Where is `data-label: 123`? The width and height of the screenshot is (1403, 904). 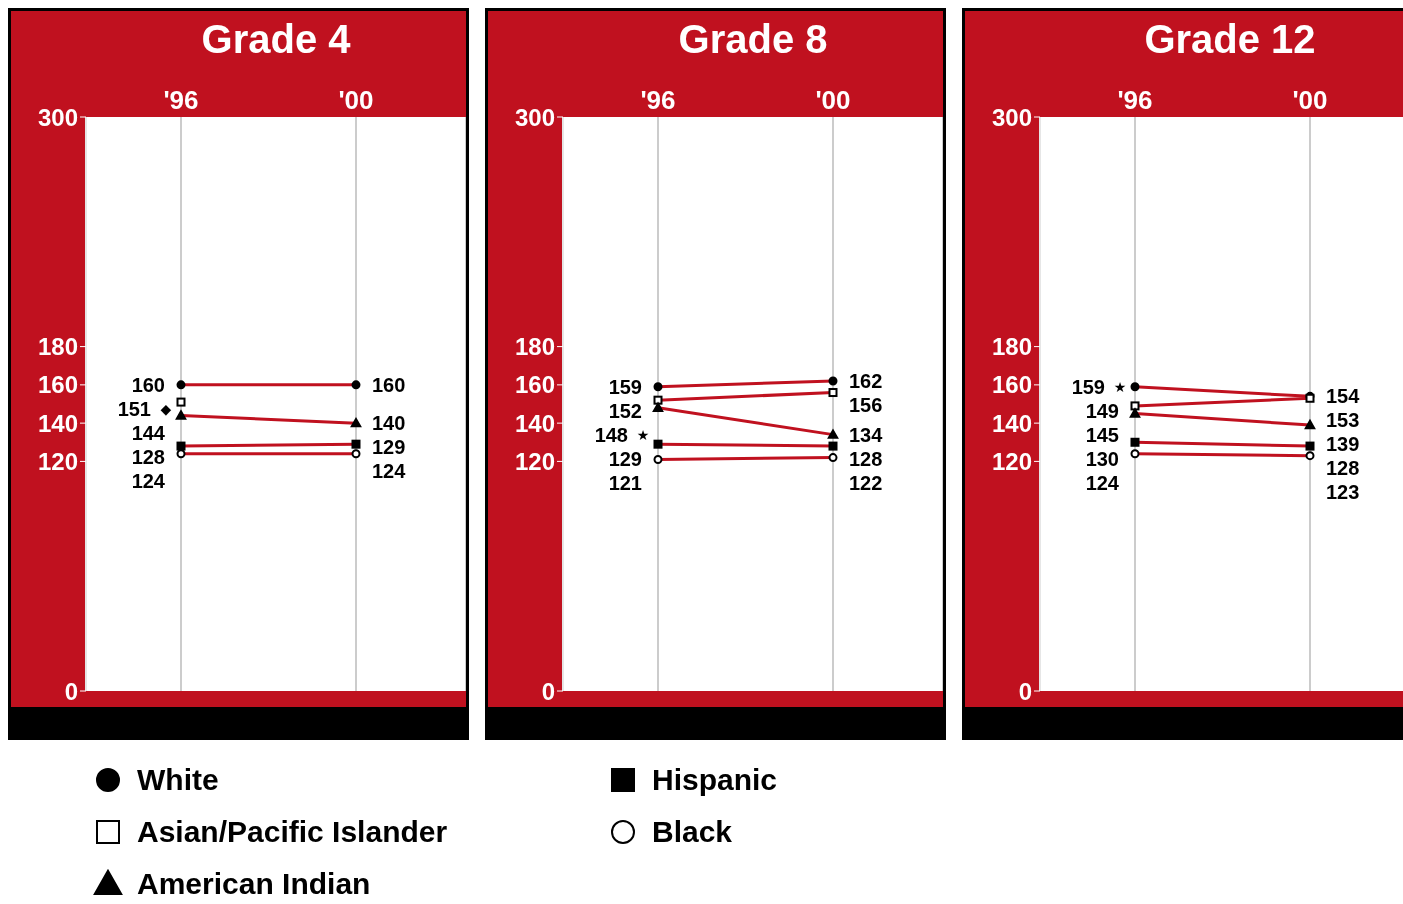 data-label: 123 is located at coordinates (1343, 492).